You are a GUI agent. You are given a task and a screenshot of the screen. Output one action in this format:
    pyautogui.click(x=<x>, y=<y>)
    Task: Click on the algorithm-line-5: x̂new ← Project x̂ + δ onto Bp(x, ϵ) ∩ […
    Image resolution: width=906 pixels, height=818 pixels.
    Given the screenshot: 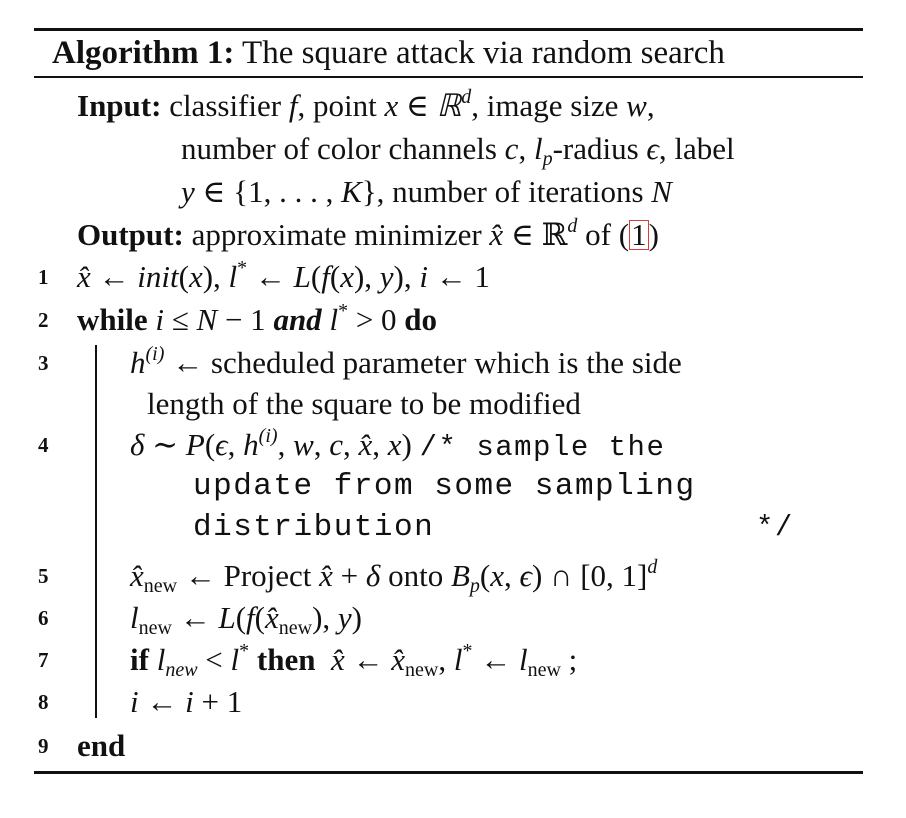 What is the action you would take?
    pyautogui.click(x=393, y=576)
    